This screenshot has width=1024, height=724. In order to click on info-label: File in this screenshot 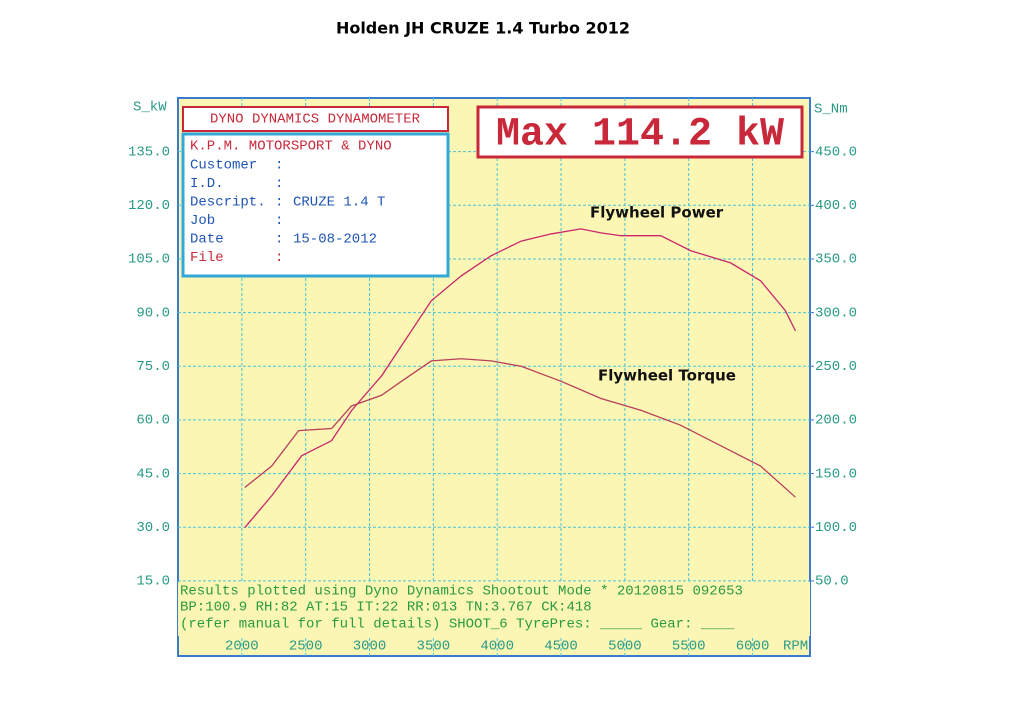, I will do `click(207, 258)`.